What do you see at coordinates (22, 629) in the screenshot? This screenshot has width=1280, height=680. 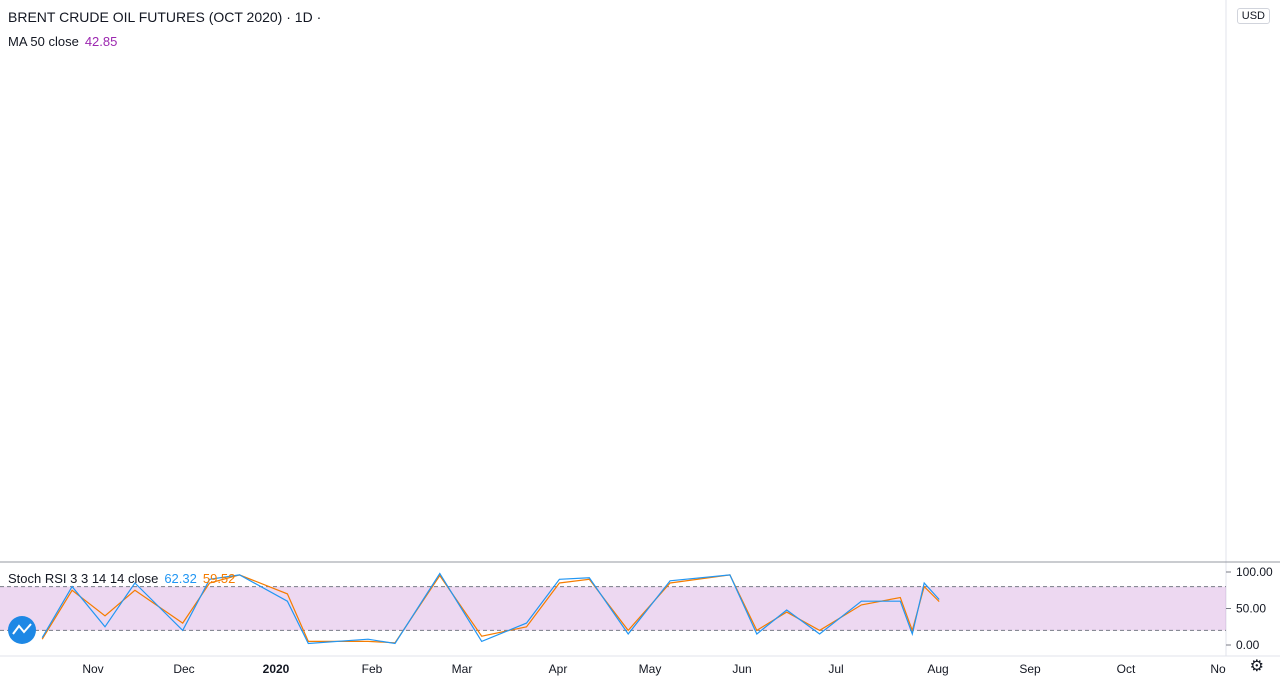 I see `logo-wave-icon` at bounding box center [22, 629].